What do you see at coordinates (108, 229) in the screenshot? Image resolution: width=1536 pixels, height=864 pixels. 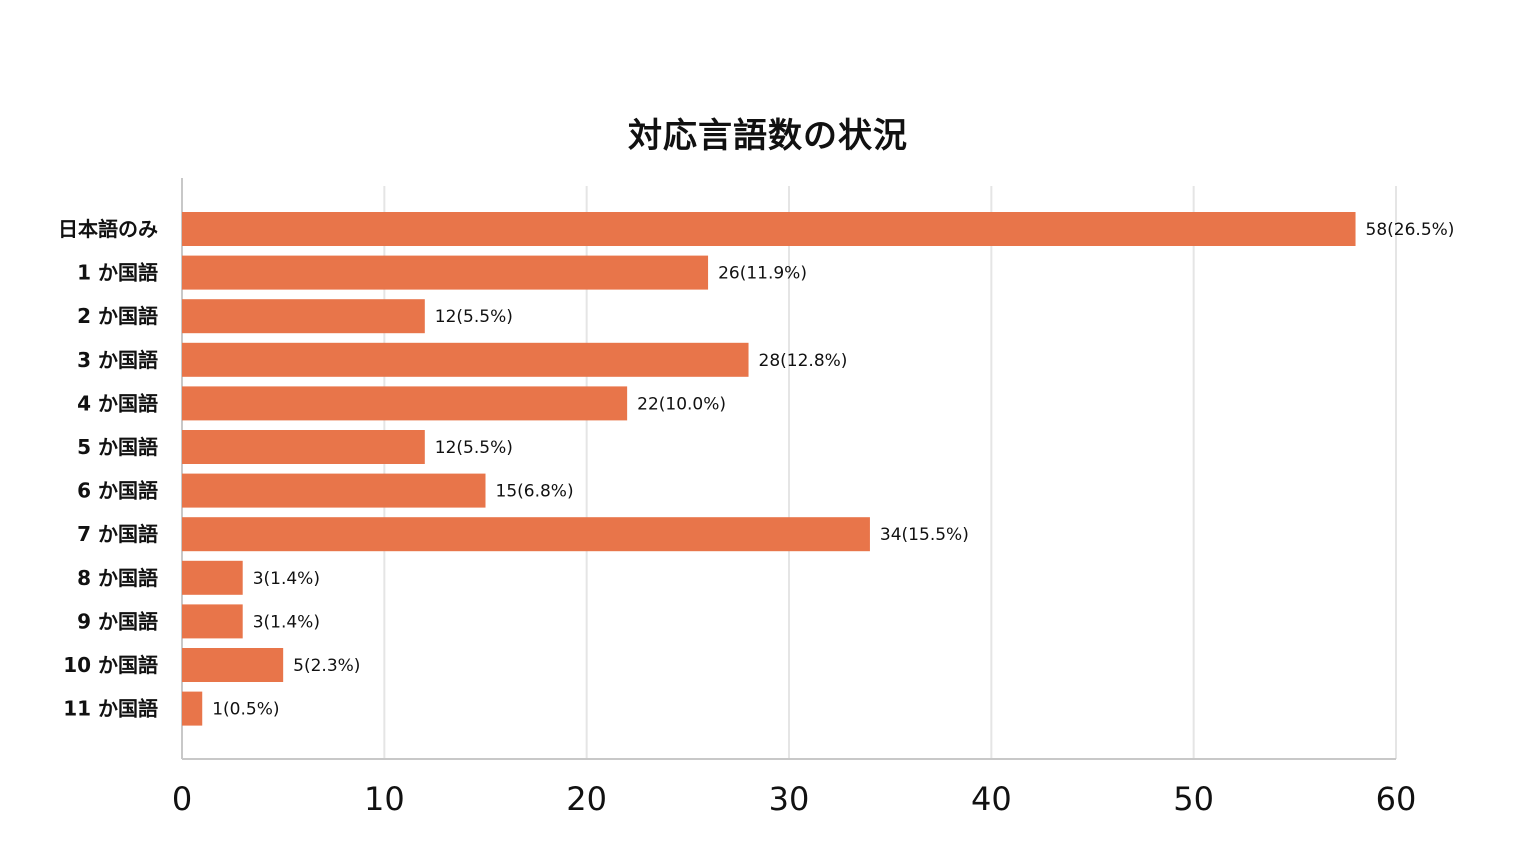 I see `category-label: 日本語のみ` at bounding box center [108, 229].